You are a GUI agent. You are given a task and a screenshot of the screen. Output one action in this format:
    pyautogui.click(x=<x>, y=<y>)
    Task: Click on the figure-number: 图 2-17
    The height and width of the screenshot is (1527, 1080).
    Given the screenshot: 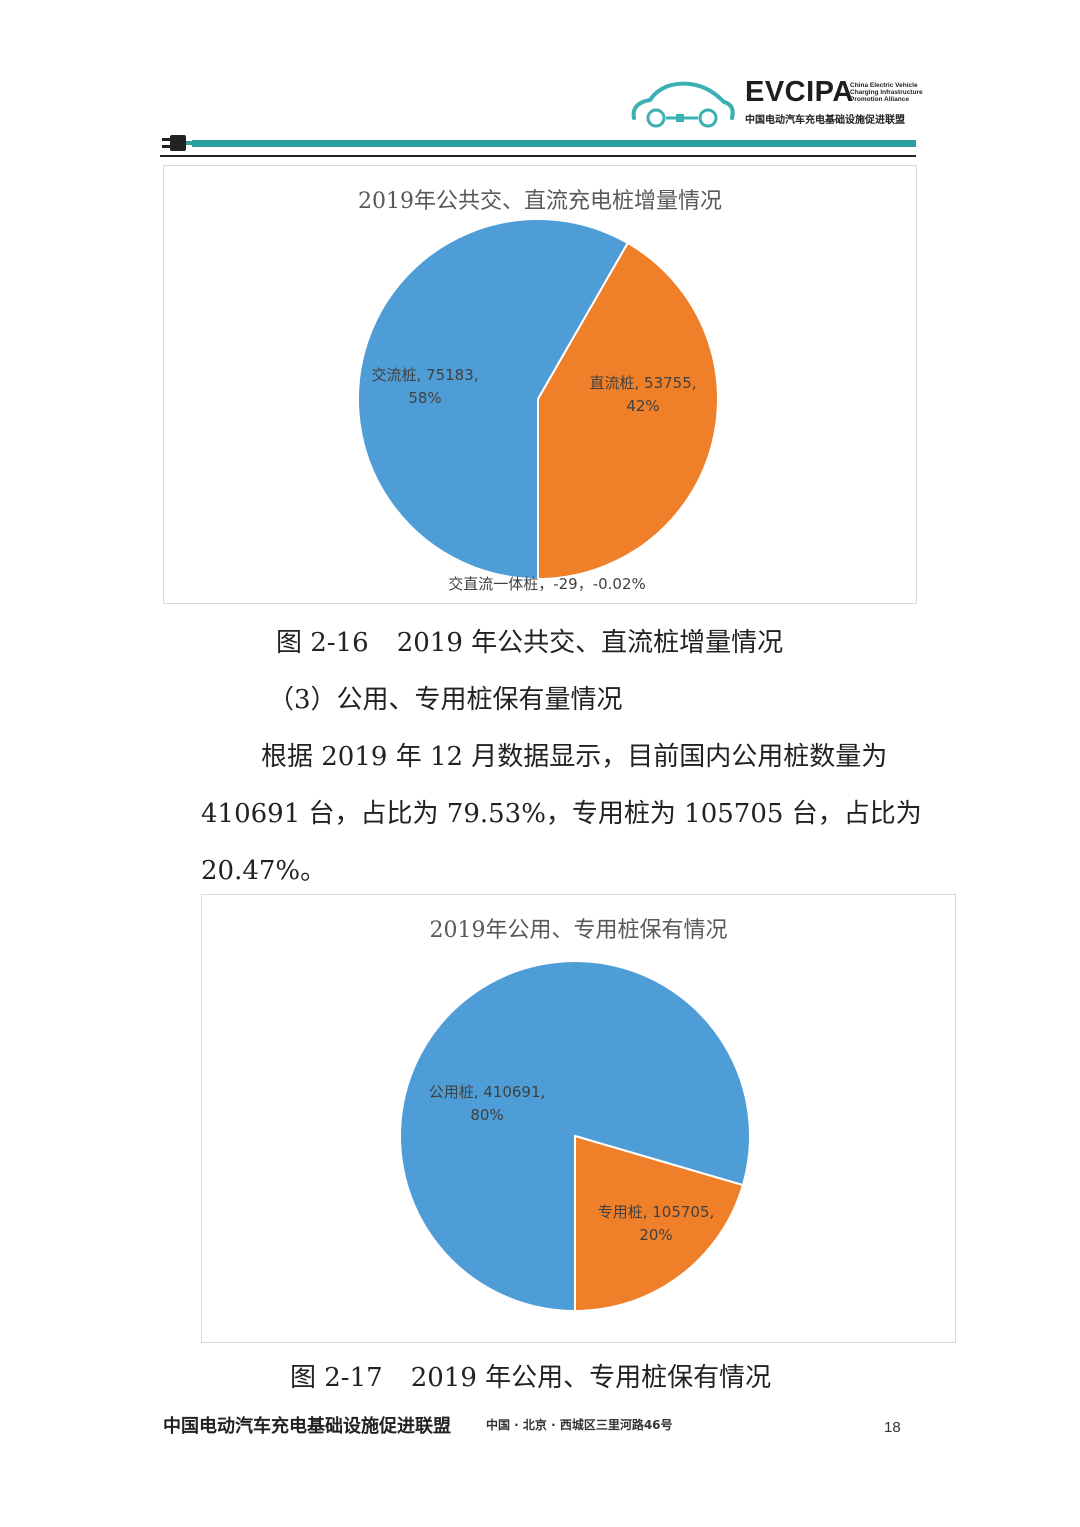 What is the action you would take?
    pyautogui.click(x=336, y=1378)
    